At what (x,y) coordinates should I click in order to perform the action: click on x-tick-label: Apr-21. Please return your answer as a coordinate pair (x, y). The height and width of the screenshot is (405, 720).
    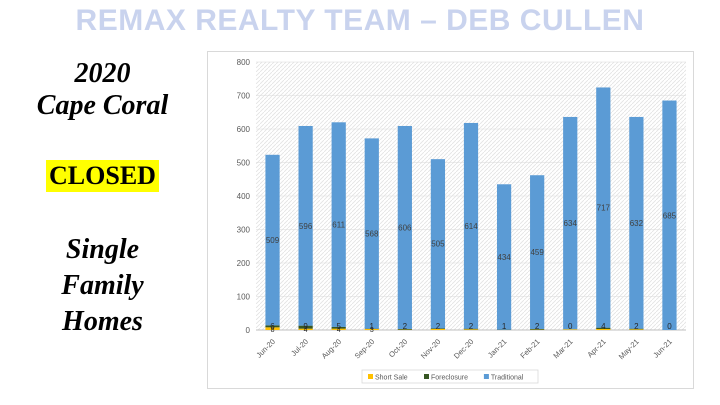
    Looking at the image, I should click on (596, 348).